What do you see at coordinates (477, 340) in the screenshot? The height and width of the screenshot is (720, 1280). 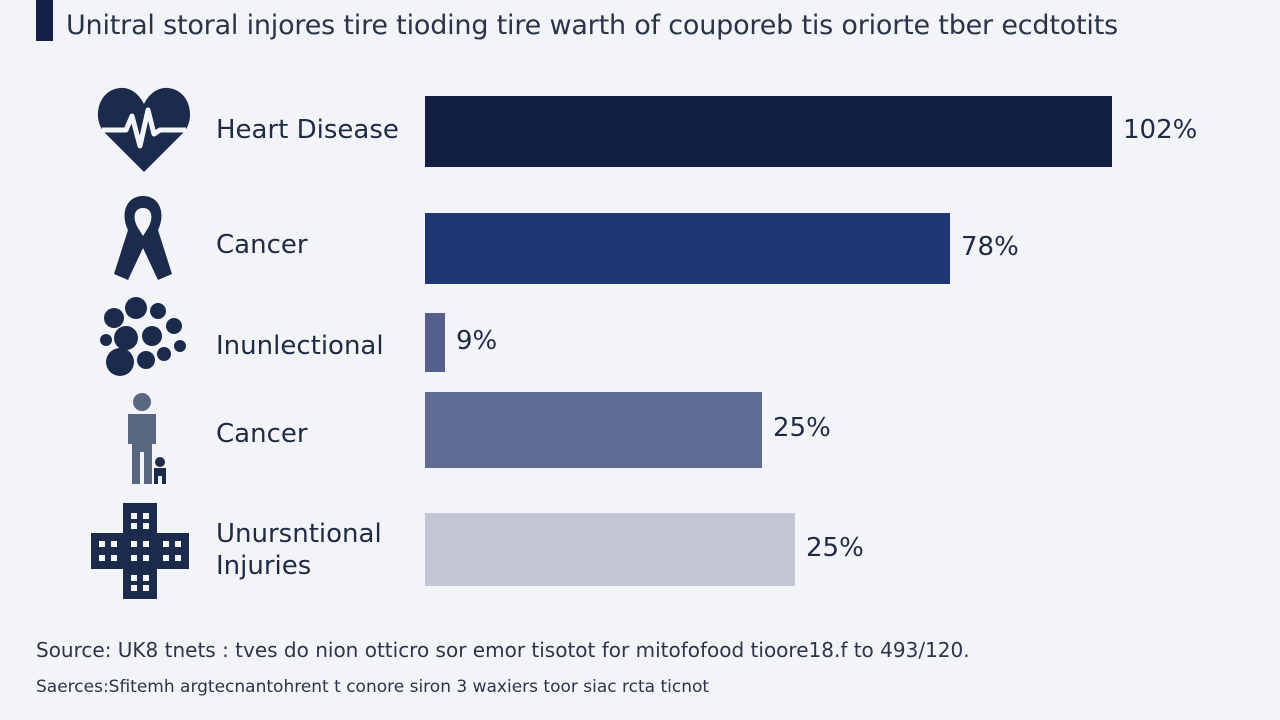 I see `data-label: 9%` at bounding box center [477, 340].